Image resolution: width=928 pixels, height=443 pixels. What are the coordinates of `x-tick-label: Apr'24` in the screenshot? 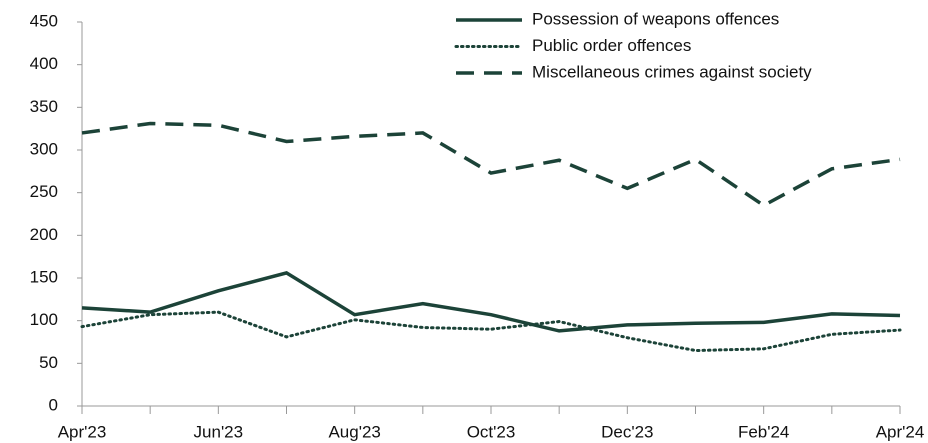 It's located at (900, 431).